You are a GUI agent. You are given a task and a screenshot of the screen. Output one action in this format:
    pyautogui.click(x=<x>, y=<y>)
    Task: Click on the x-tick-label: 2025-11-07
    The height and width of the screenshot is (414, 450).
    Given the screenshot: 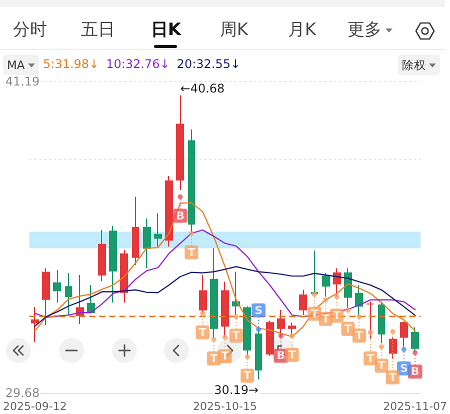 What is the action you would take?
    pyautogui.click(x=415, y=406)
    